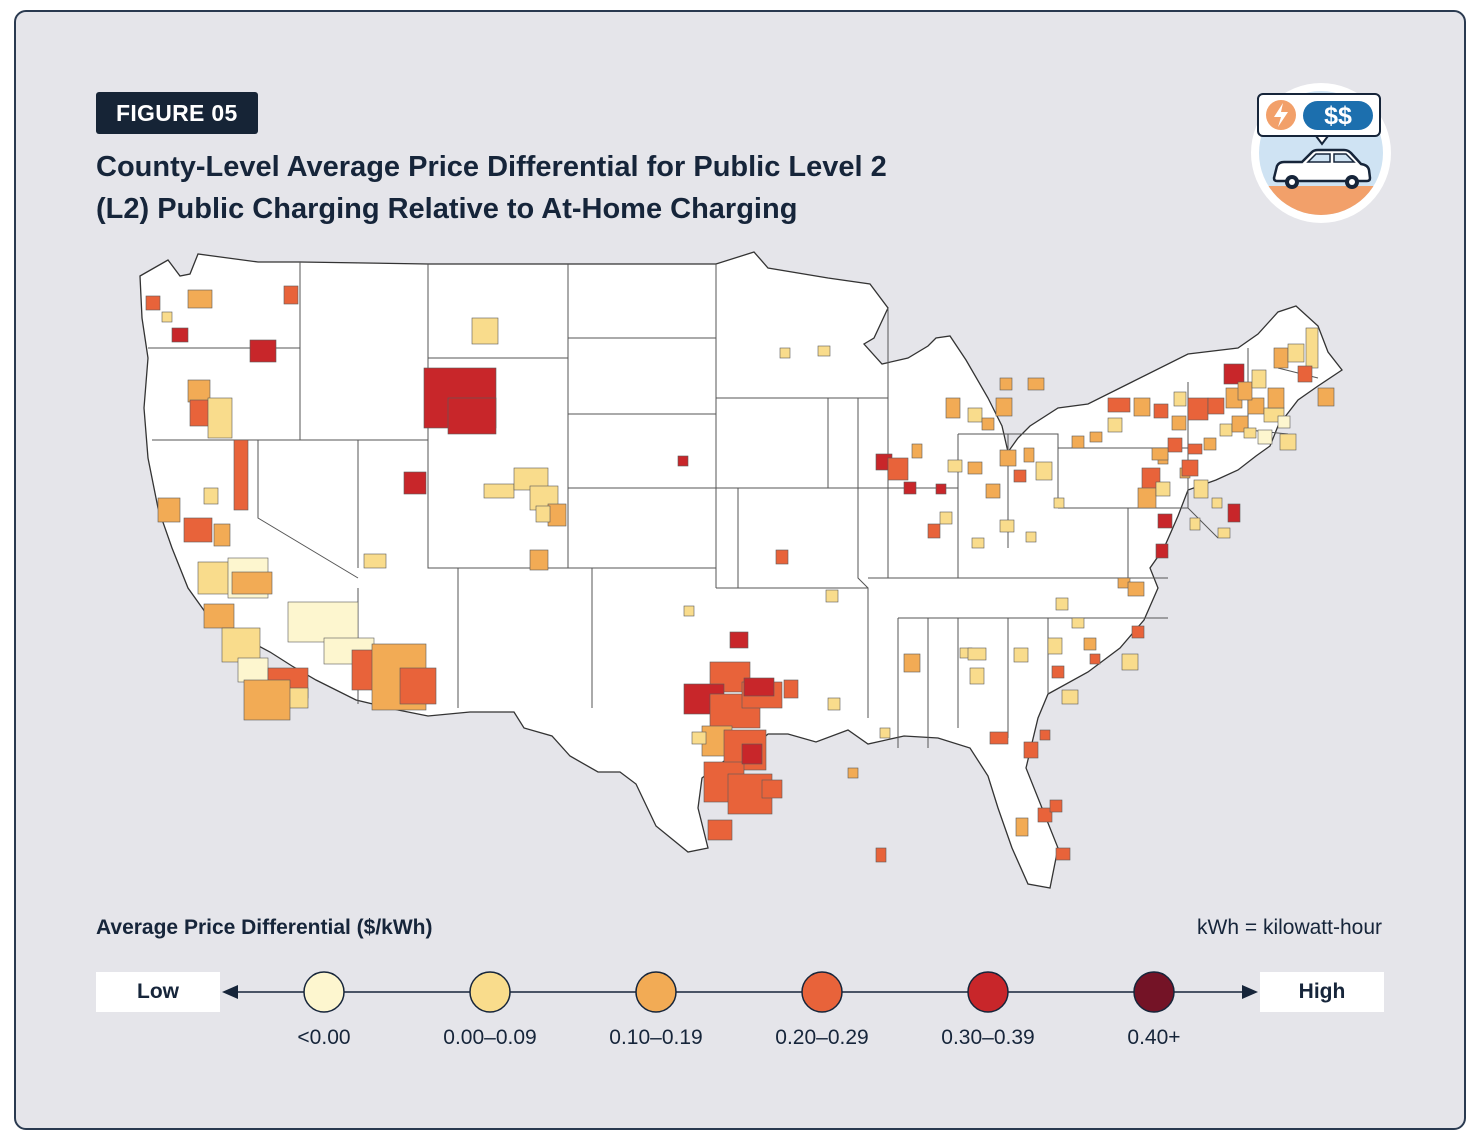 Image resolution: width=1480 pixels, height=1145 pixels. Describe the element at coordinates (158, 992) in the screenshot. I see `scale-low-label: Low` at that location.